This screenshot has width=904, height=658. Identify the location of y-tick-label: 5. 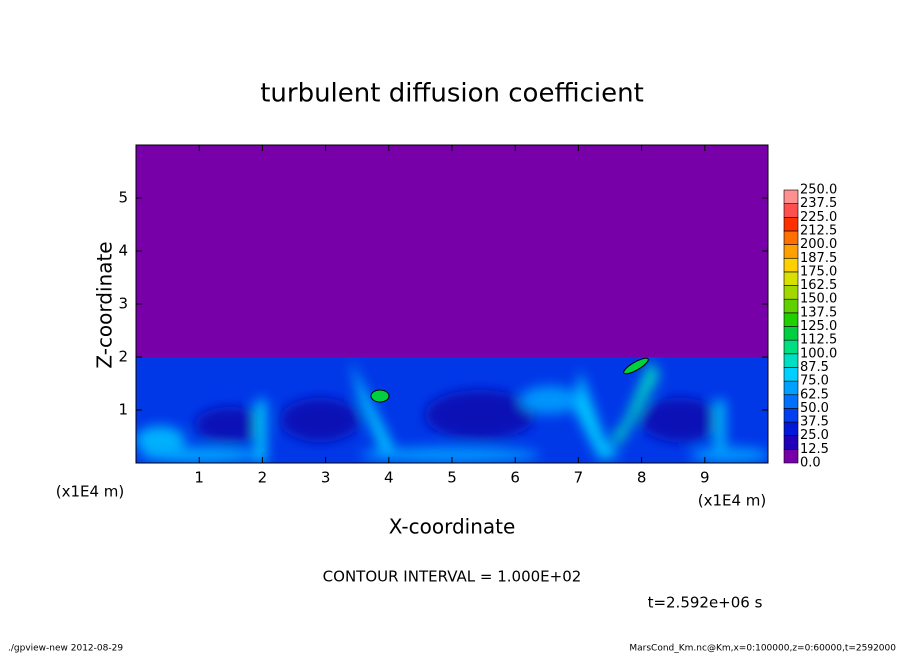
(123, 198).